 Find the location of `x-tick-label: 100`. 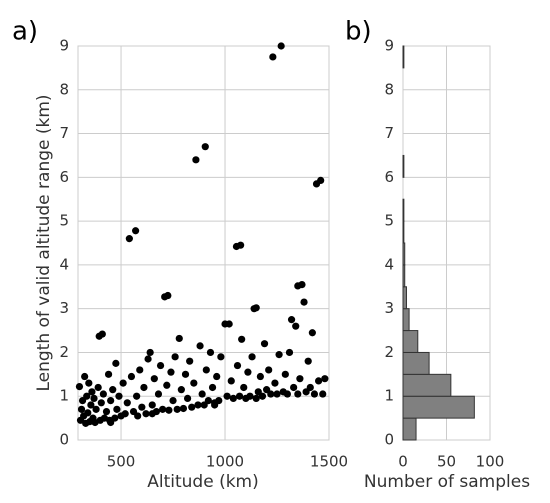

x-tick-label: 100 is located at coordinates (490, 462).